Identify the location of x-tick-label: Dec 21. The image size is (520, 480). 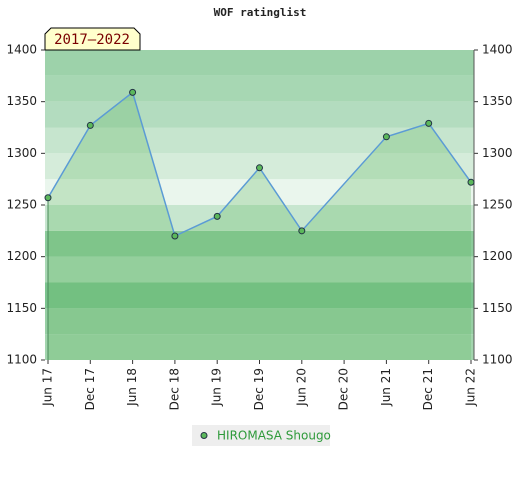
(428, 389).